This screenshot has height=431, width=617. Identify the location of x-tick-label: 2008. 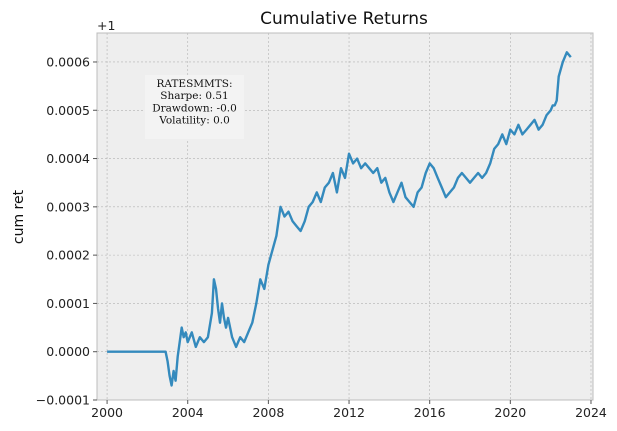
(268, 412).